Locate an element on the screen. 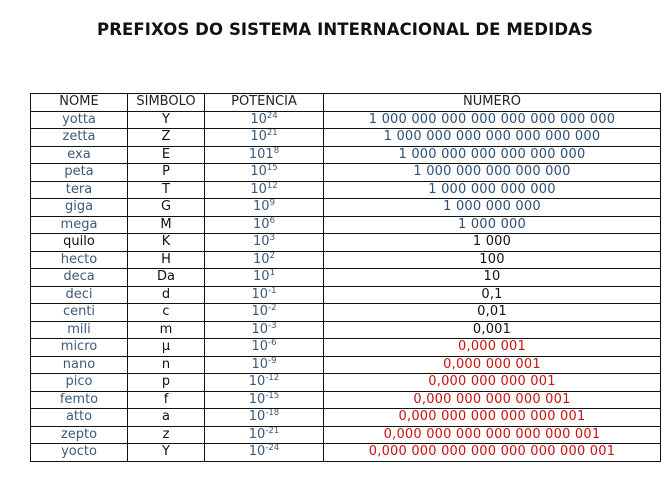  table-row: zetta Z 1021 1 000 000 000 000 000 000 000 is located at coordinates (345, 137).